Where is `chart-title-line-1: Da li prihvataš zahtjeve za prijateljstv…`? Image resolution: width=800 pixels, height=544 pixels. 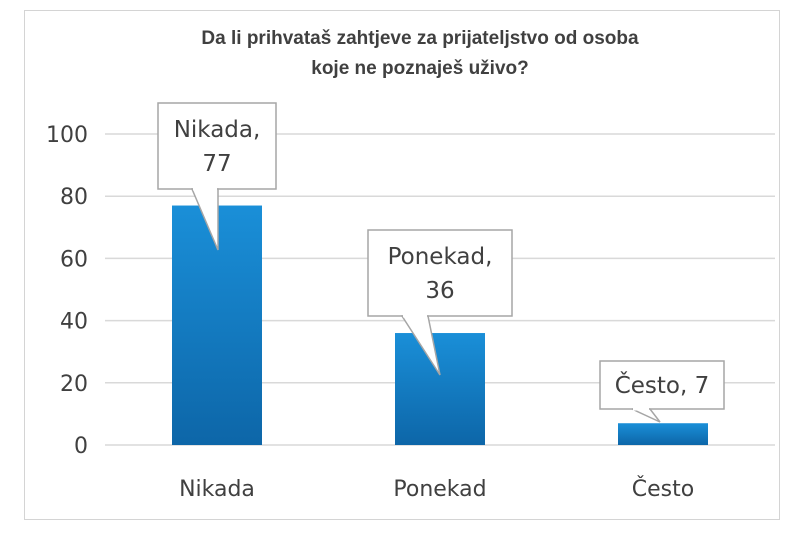
chart-title-line-1: Da li prihvataš zahtjeve za prijateljstv… is located at coordinates (420, 38).